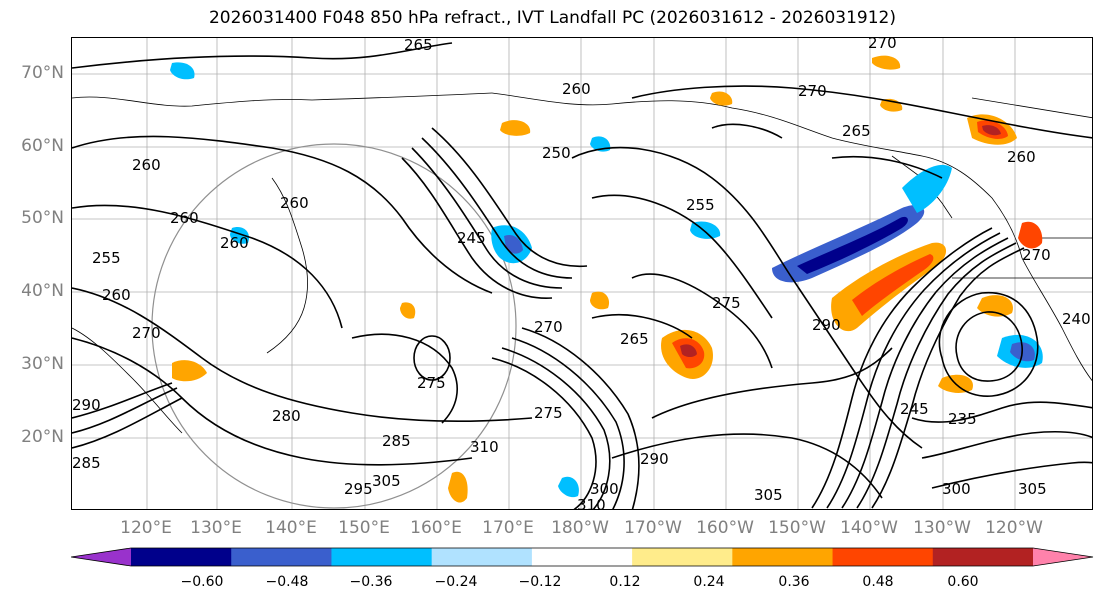 The width and height of the screenshot is (1105, 604). I want to click on lon-label-130e: 130°E, so click(216, 528).